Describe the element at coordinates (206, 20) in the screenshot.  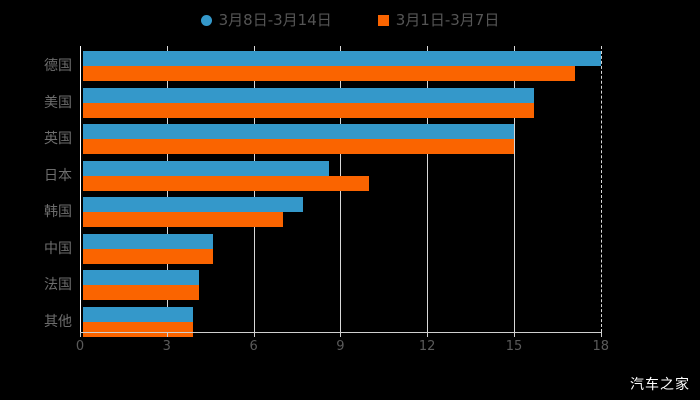
I see `legend-circle-icon` at that location.